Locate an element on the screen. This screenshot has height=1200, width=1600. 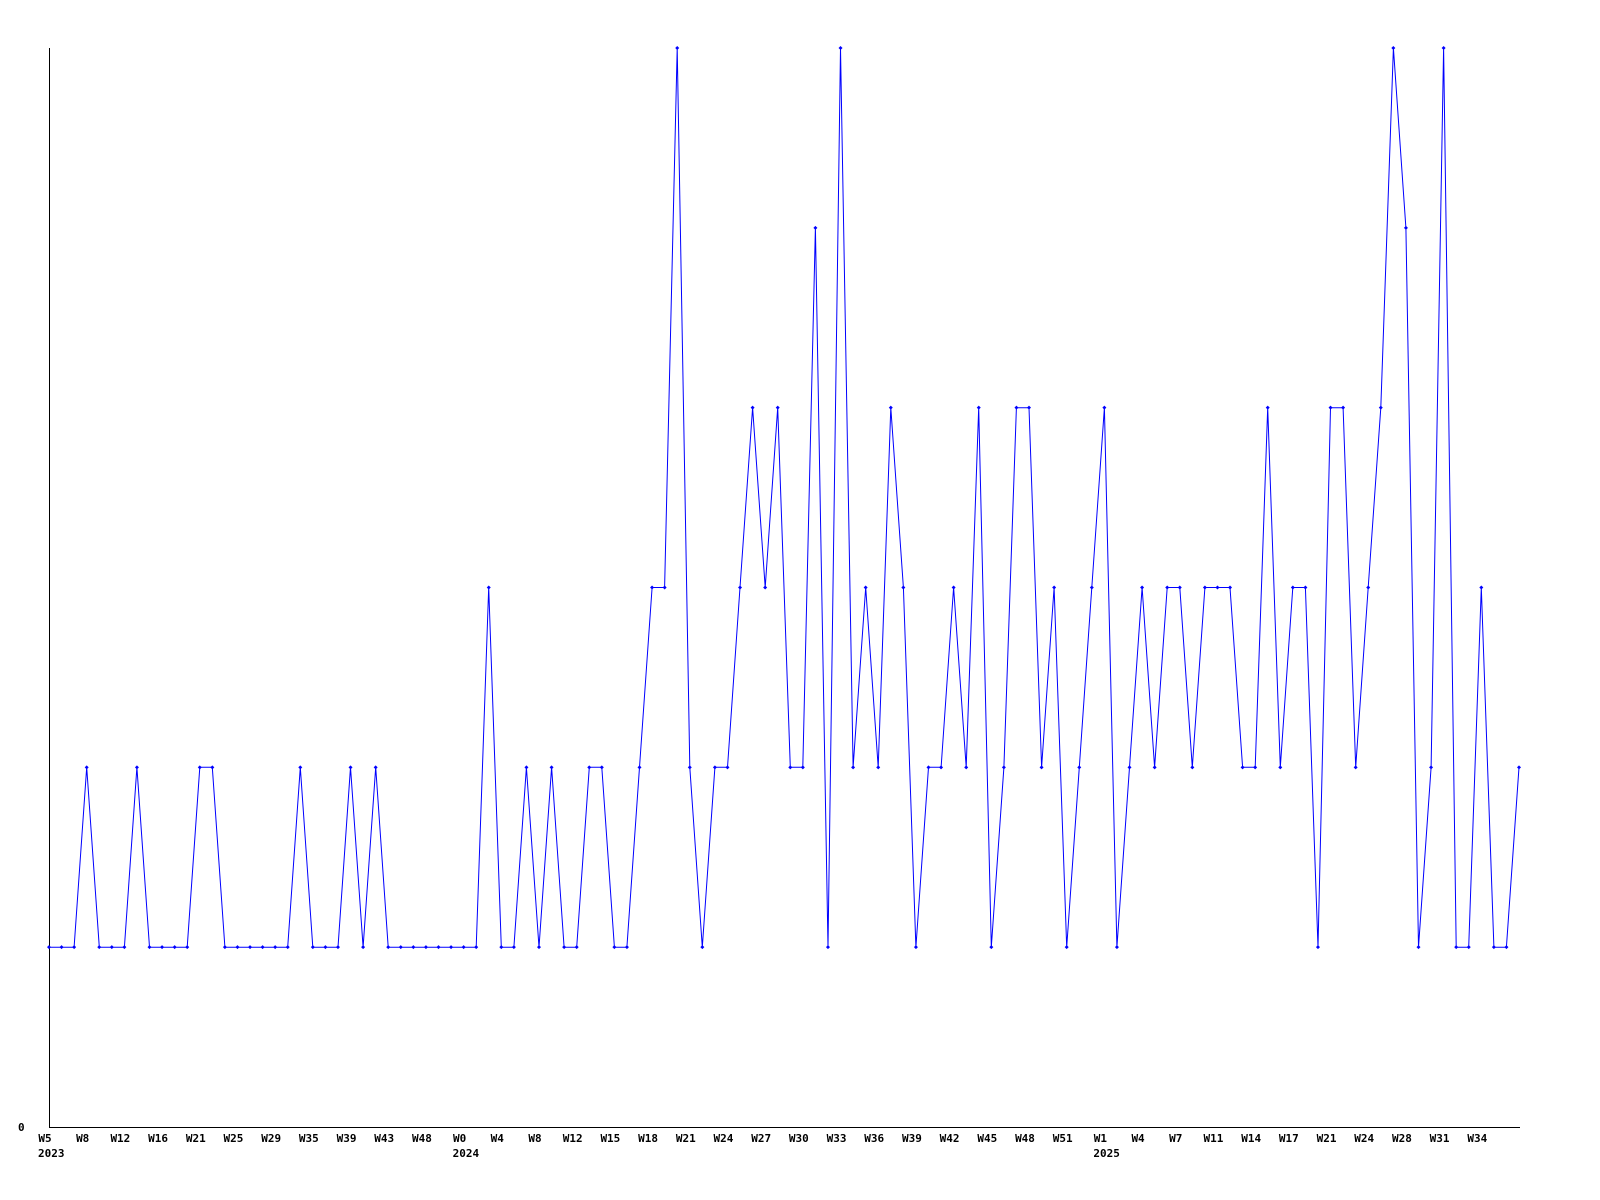
x-tick-label: W5 is located at coordinates (44, 1138).